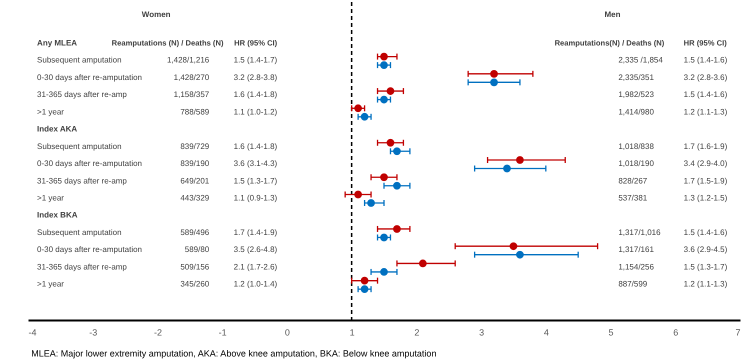 The width and height of the screenshot is (753, 360). Describe the element at coordinates (222, 333) in the screenshot. I see `x-tick-label: -1` at that location.